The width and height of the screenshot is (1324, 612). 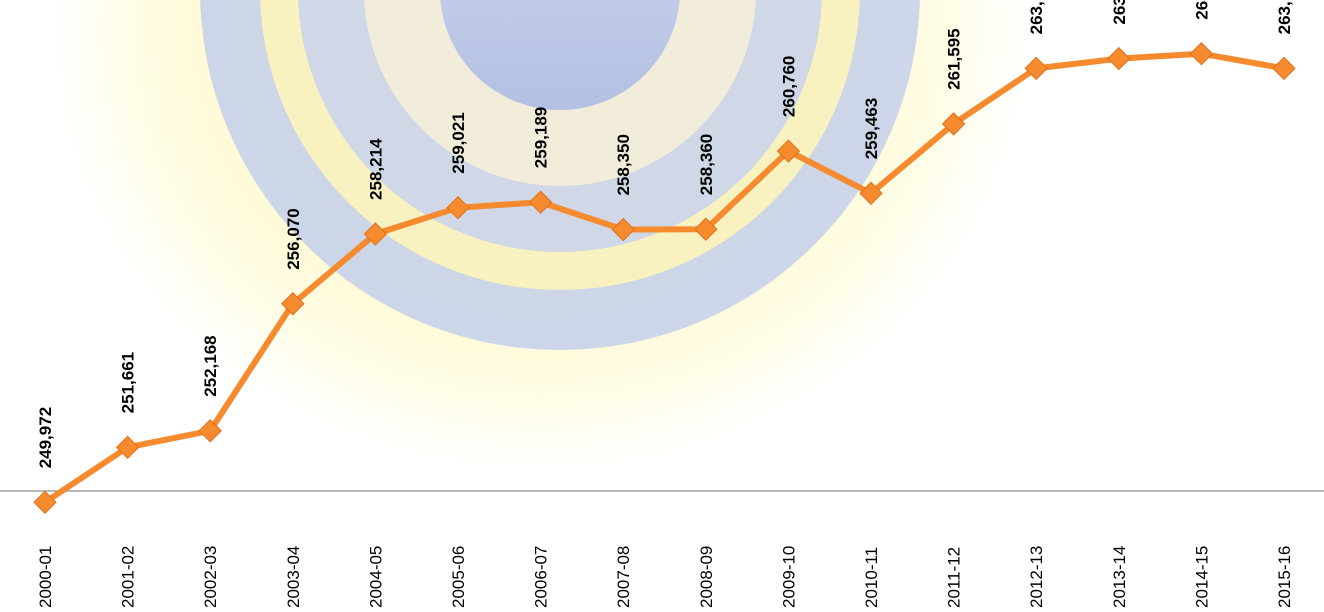 I want to click on x-tick-label: 2000-01, so click(x=45, y=577).